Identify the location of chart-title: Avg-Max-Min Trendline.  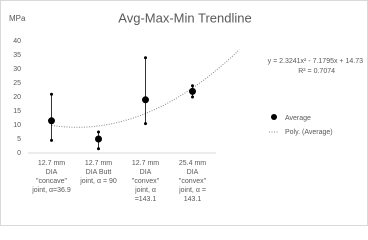
(184, 17).